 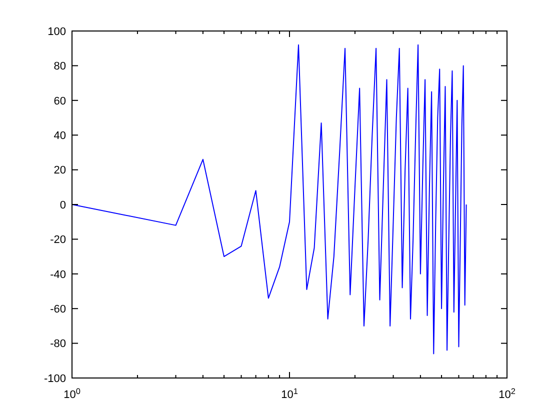 I want to click on x-tick-label: 10$^{0}$, so click(x=72, y=393).